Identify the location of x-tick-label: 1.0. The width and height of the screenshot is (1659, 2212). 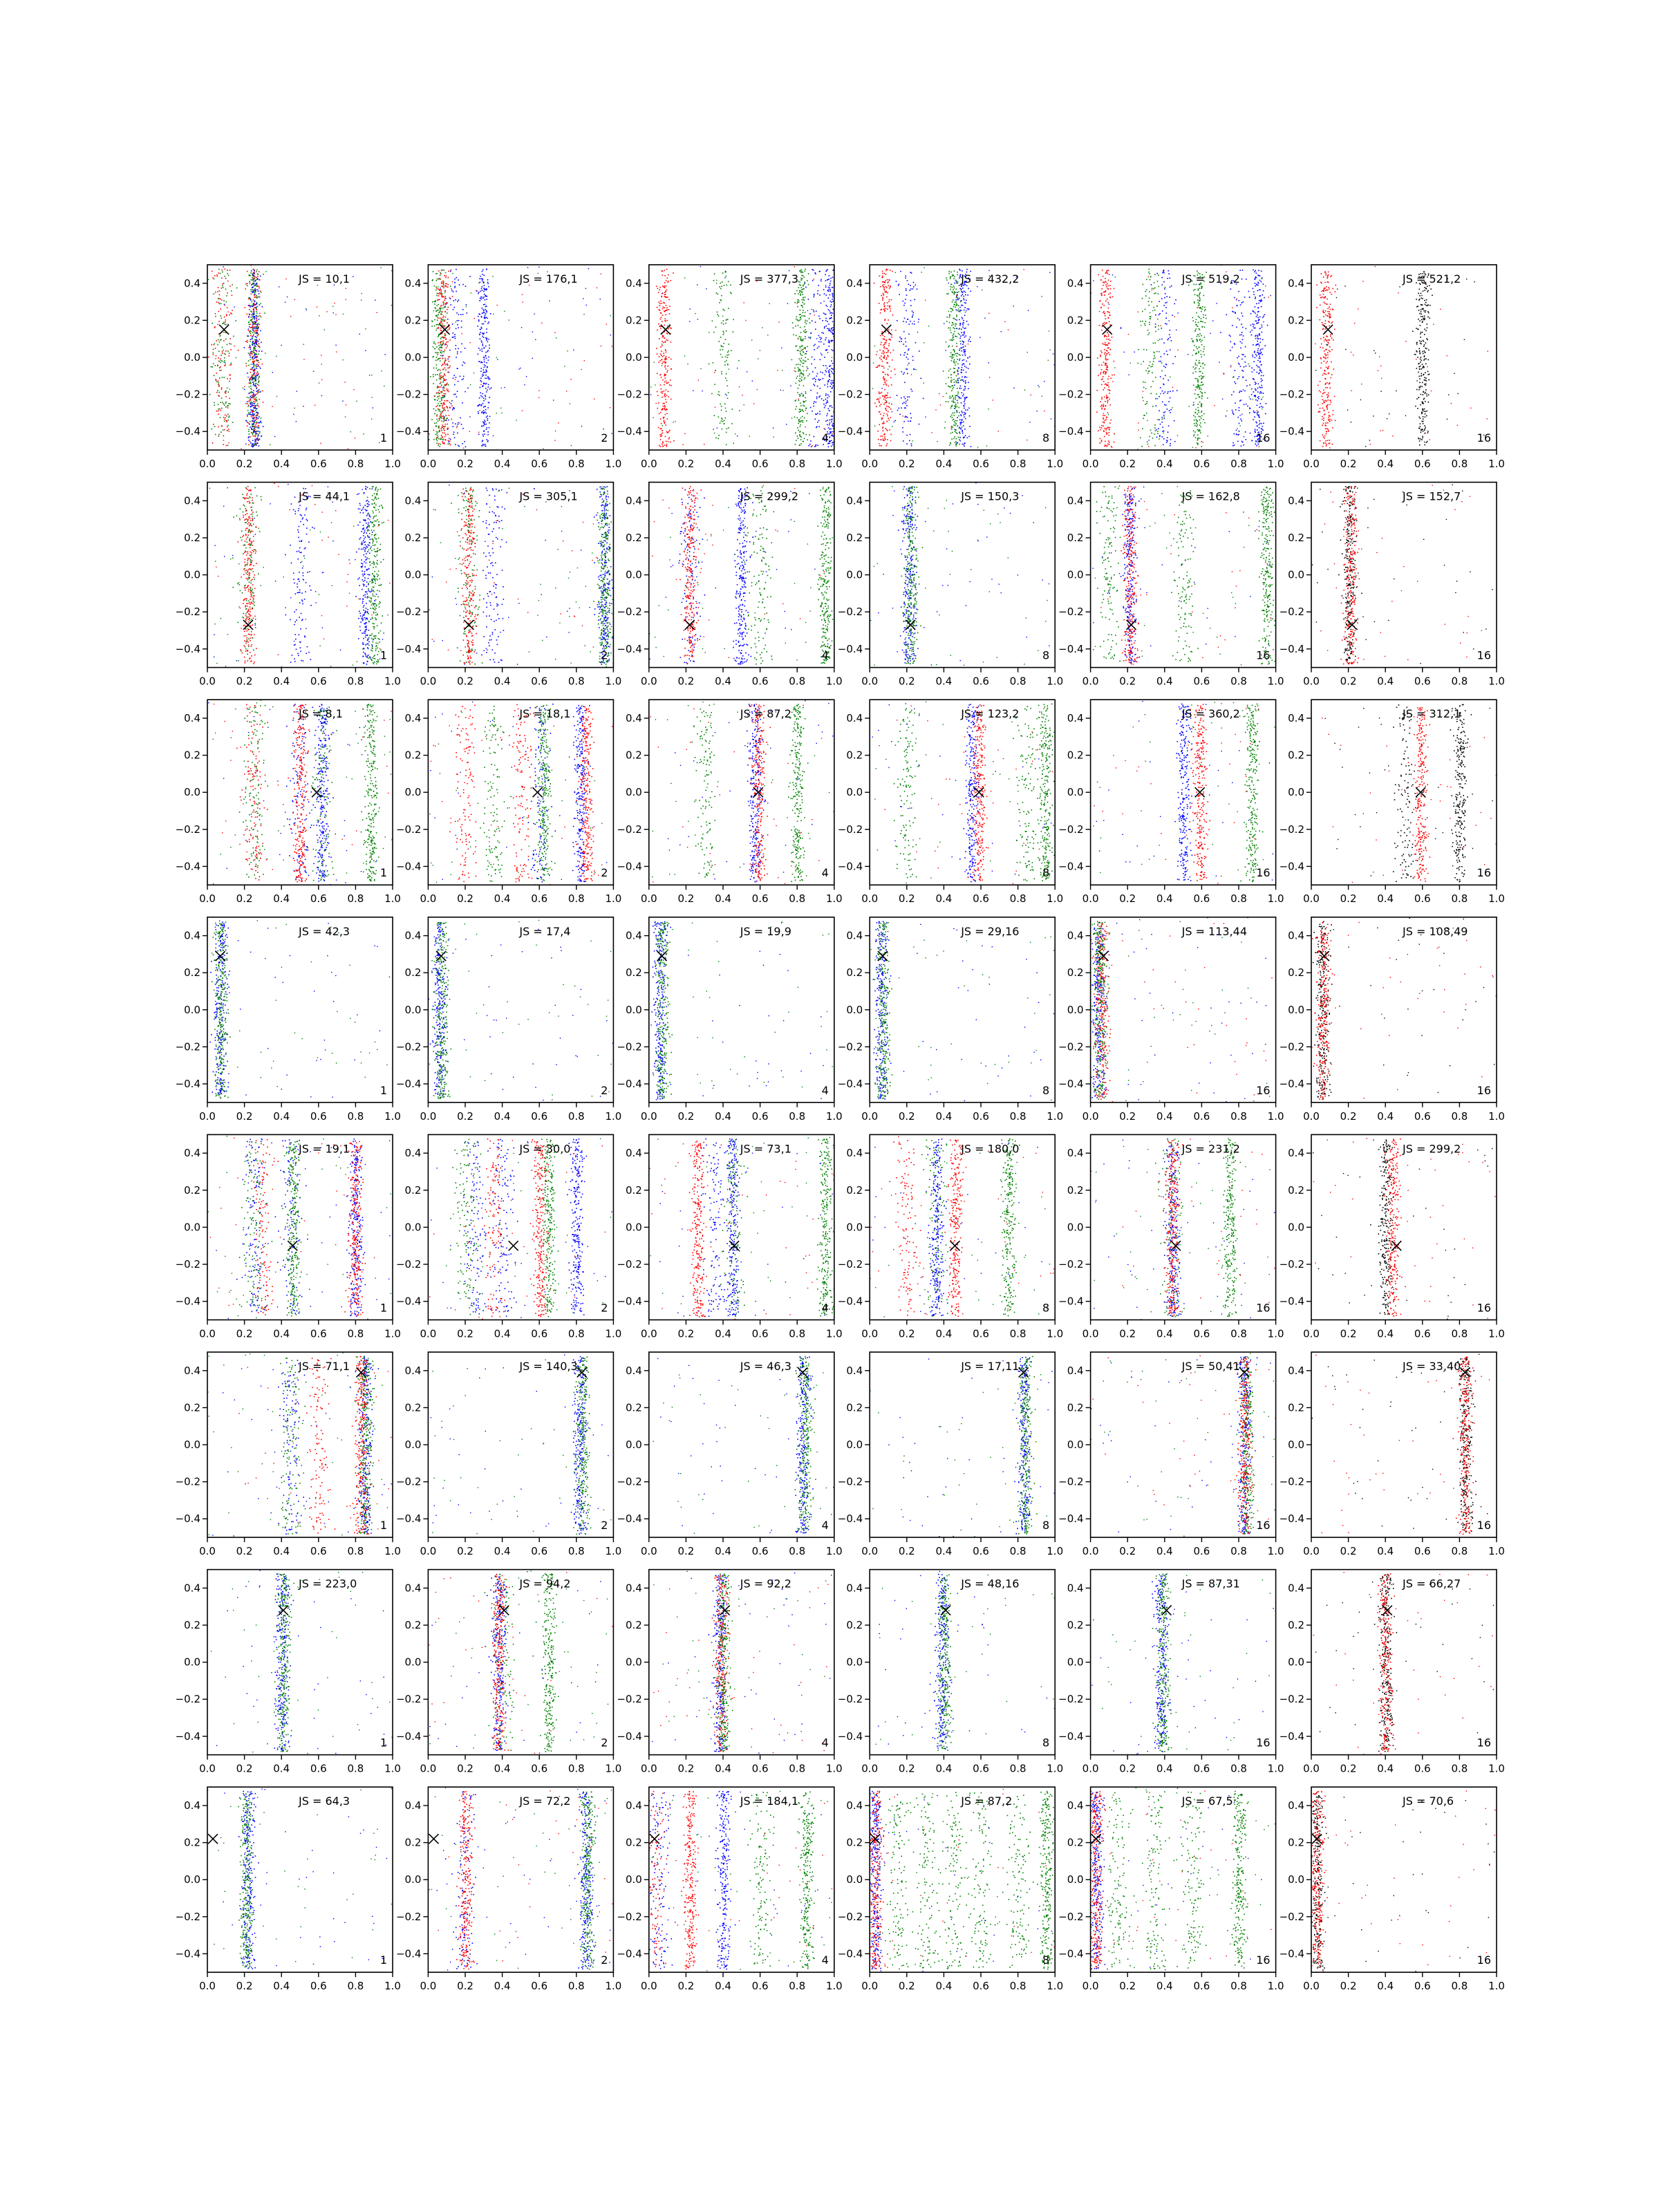
(1055, 464).